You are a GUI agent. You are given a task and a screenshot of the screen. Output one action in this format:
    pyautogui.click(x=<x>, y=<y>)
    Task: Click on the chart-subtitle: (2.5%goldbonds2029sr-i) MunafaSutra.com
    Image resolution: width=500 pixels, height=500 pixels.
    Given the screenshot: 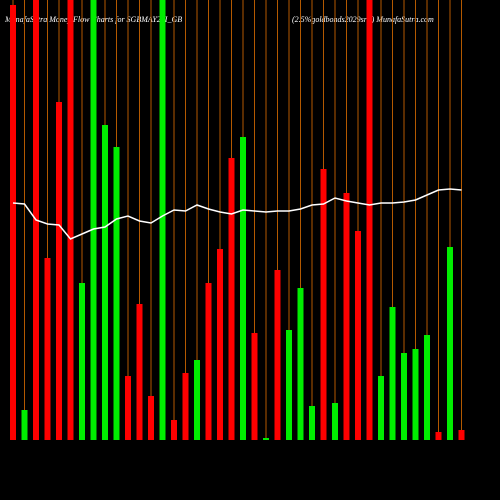 What is the action you would take?
    pyautogui.click(x=363, y=19)
    